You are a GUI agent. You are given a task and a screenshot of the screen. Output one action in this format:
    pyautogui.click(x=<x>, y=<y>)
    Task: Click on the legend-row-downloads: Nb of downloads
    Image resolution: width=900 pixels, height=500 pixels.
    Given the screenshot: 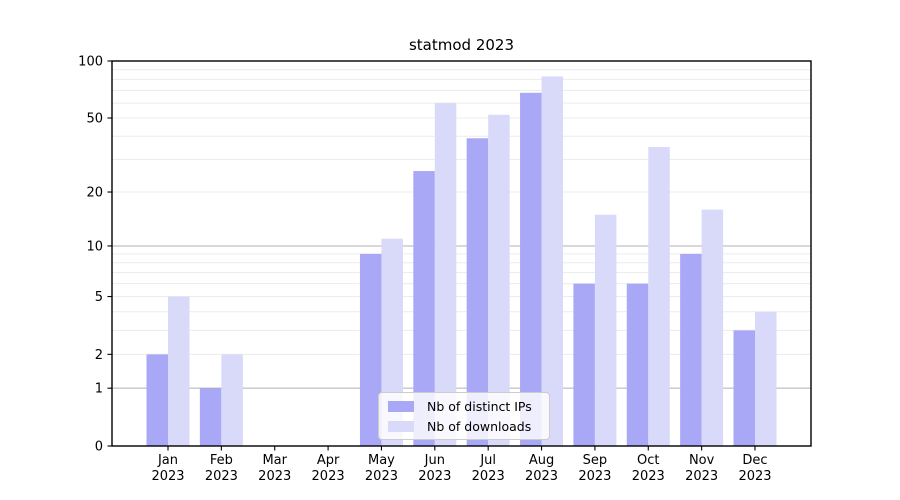 What is the action you would take?
    pyautogui.click(x=464, y=426)
    